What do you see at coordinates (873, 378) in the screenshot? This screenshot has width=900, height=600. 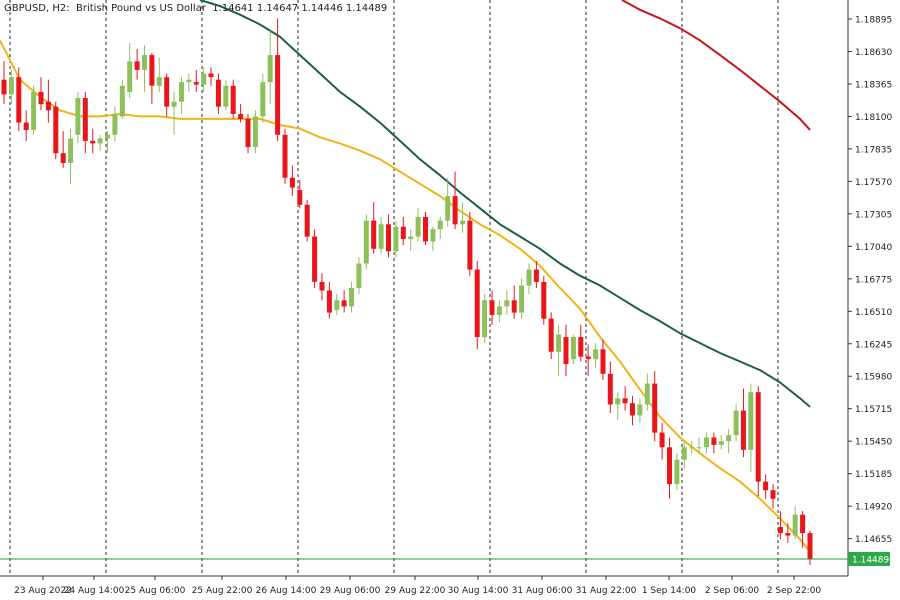 I see `y-tick-label: 1.15980` at bounding box center [873, 378].